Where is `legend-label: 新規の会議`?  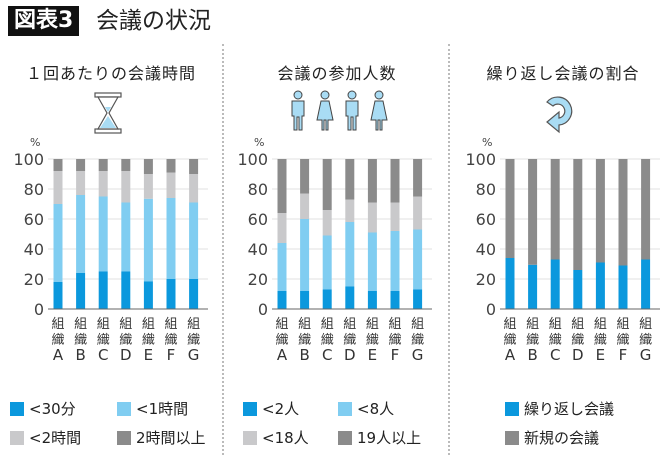 legend-label: 新規の会議 is located at coordinates (562, 438).